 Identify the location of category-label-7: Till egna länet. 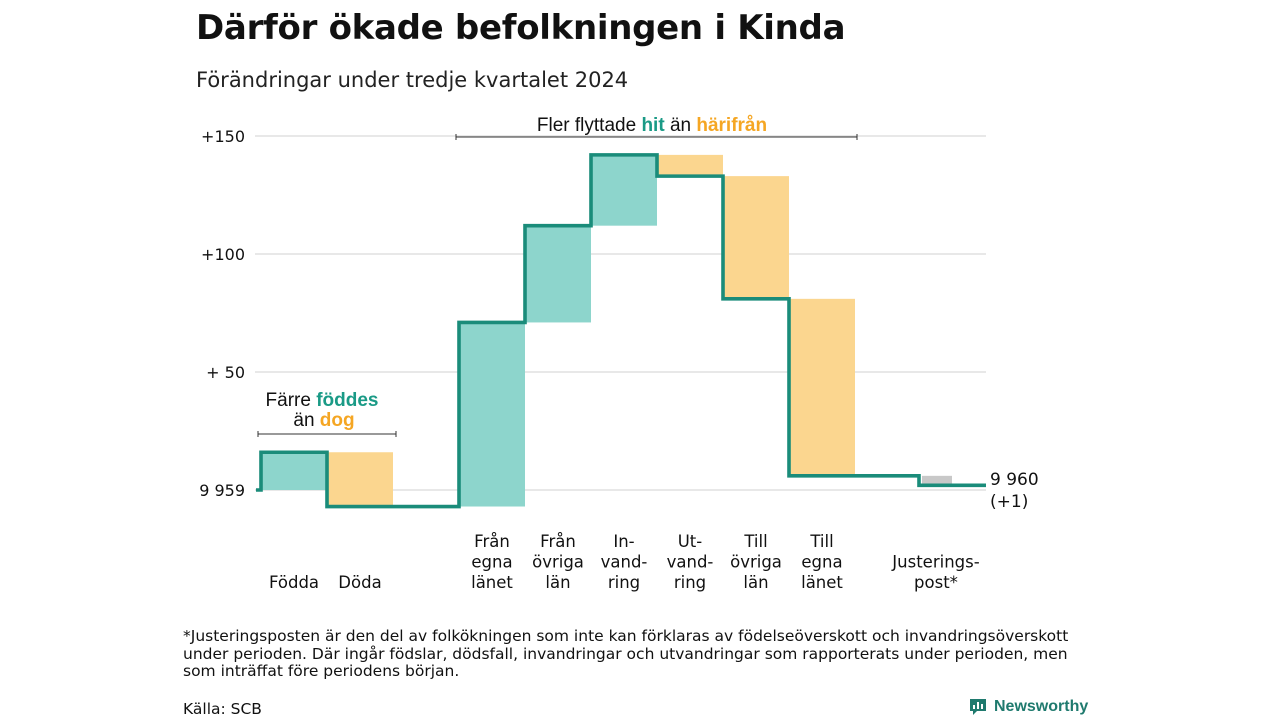
(822, 562).